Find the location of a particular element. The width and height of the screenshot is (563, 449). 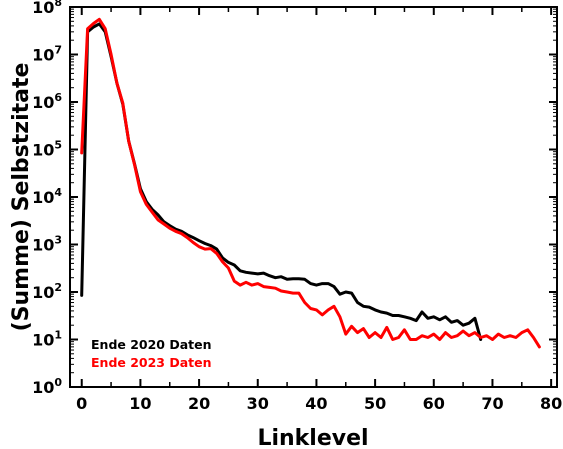

y-tick-label: 10⁰ is located at coordinates (47, 386).